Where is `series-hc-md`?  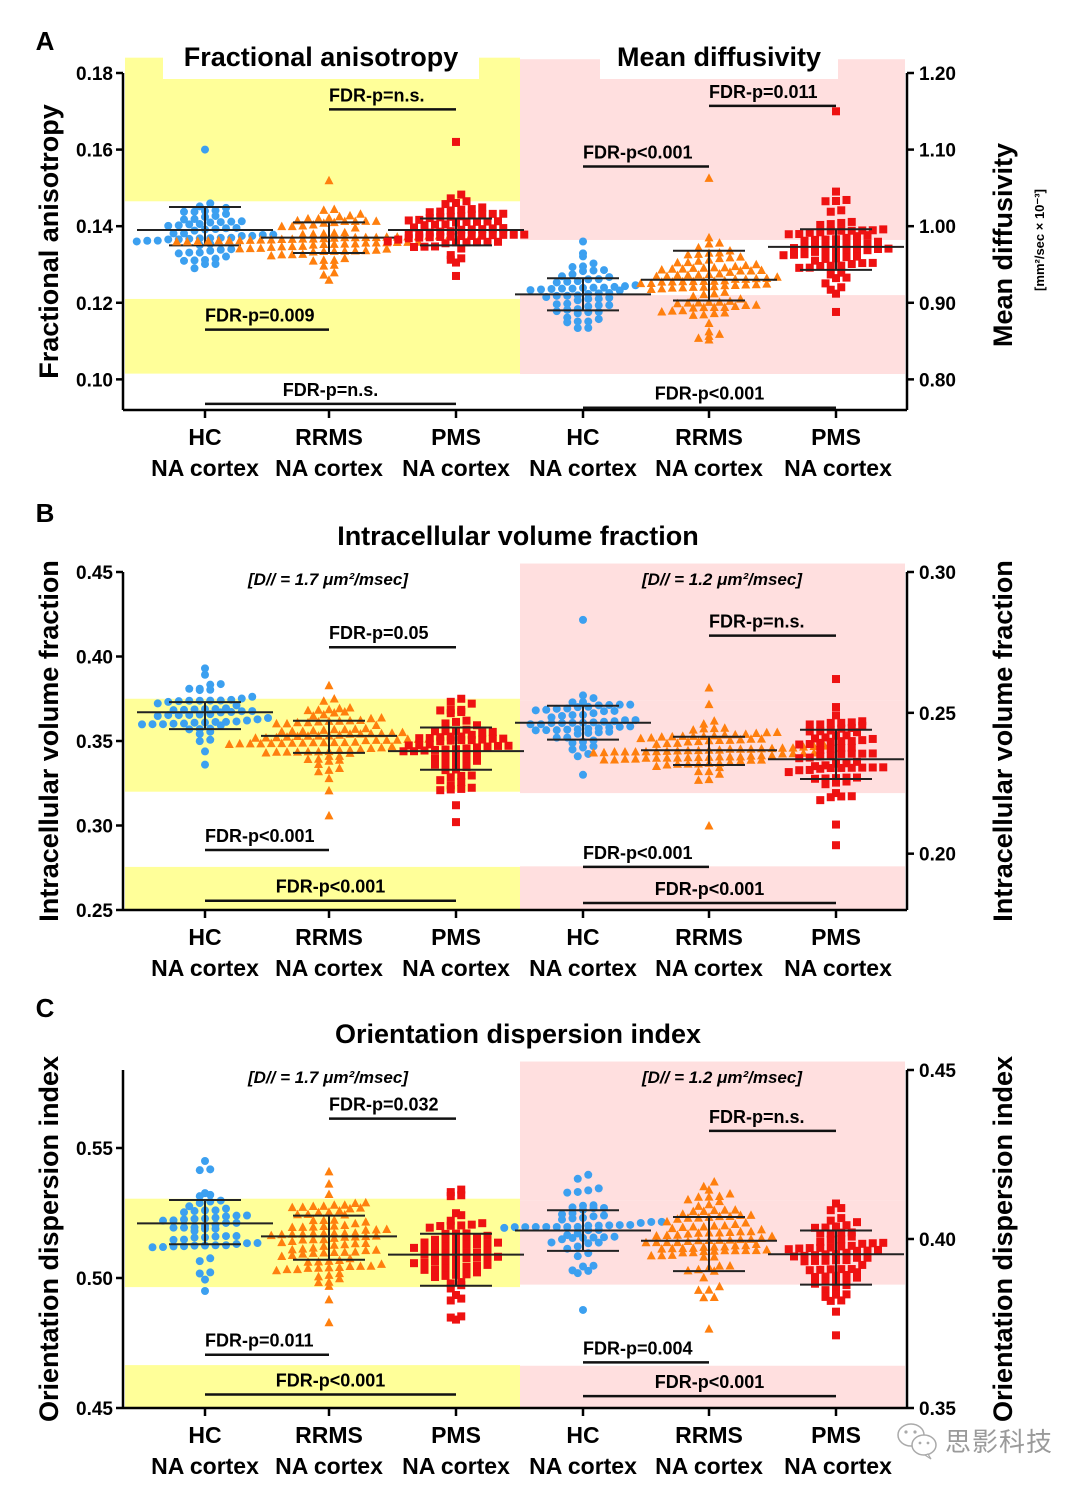
series-hc-md is located at coordinates (583, 285).